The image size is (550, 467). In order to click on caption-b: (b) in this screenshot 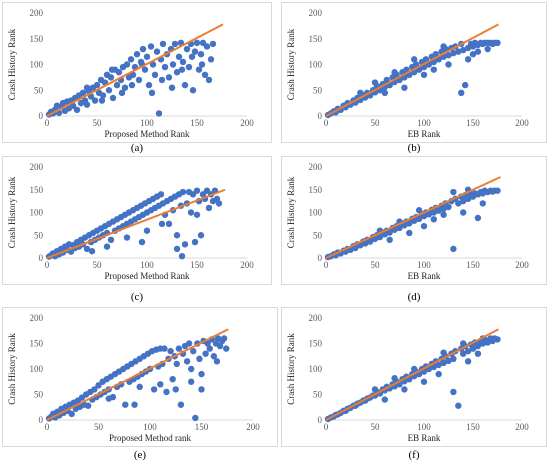, I will do `click(414, 148)`.